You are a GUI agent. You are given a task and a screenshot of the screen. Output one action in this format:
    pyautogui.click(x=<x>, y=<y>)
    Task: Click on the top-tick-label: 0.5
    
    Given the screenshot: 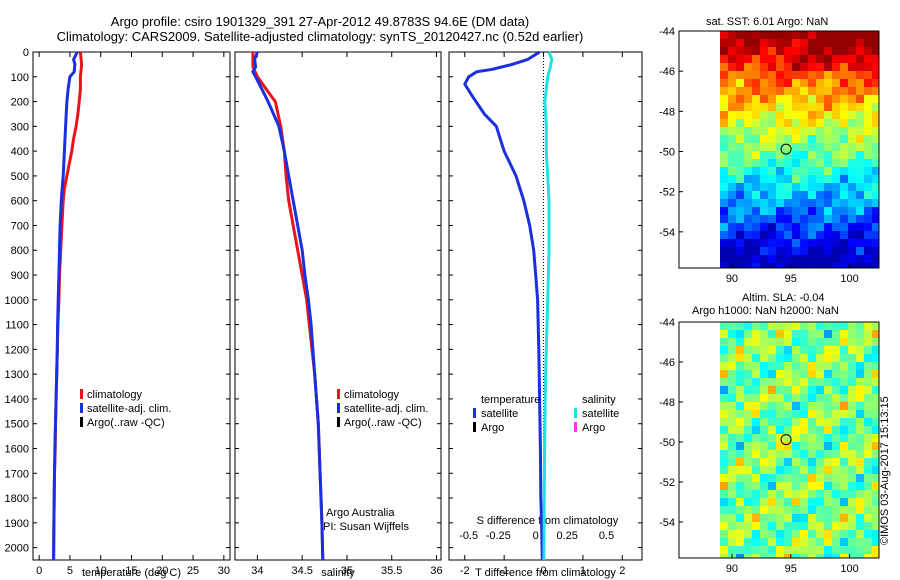 What is the action you would take?
    pyautogui.click(x=606, y=536)
    